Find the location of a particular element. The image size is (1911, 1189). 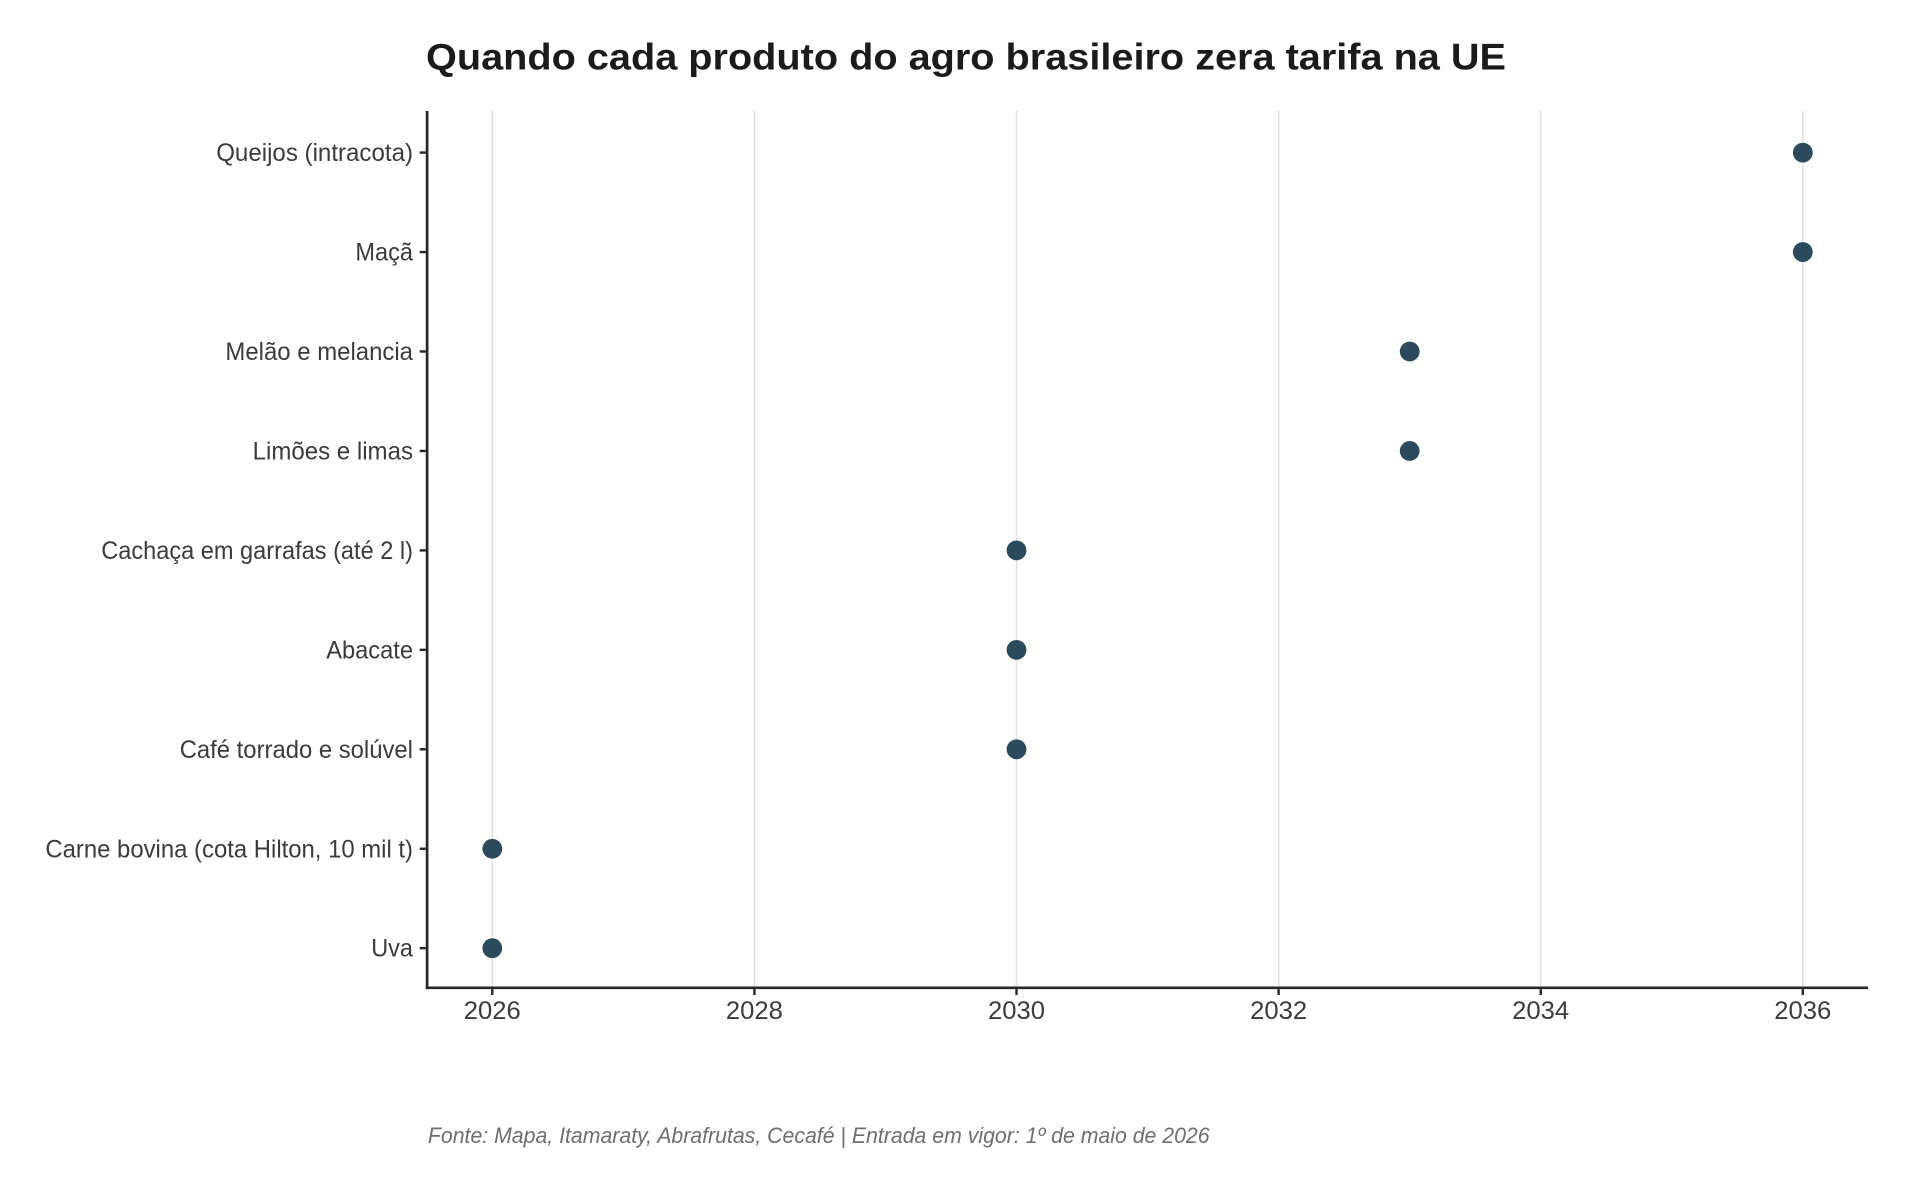

svg-text: 2030 is located at coordinates (1016, 1011).